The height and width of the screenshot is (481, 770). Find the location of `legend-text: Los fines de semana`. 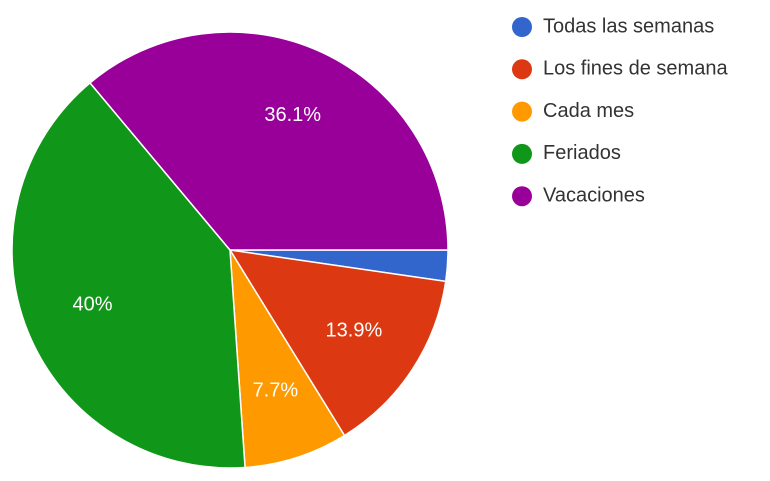

legend-text: Los fines de semana is located at coordinates (635, 69).